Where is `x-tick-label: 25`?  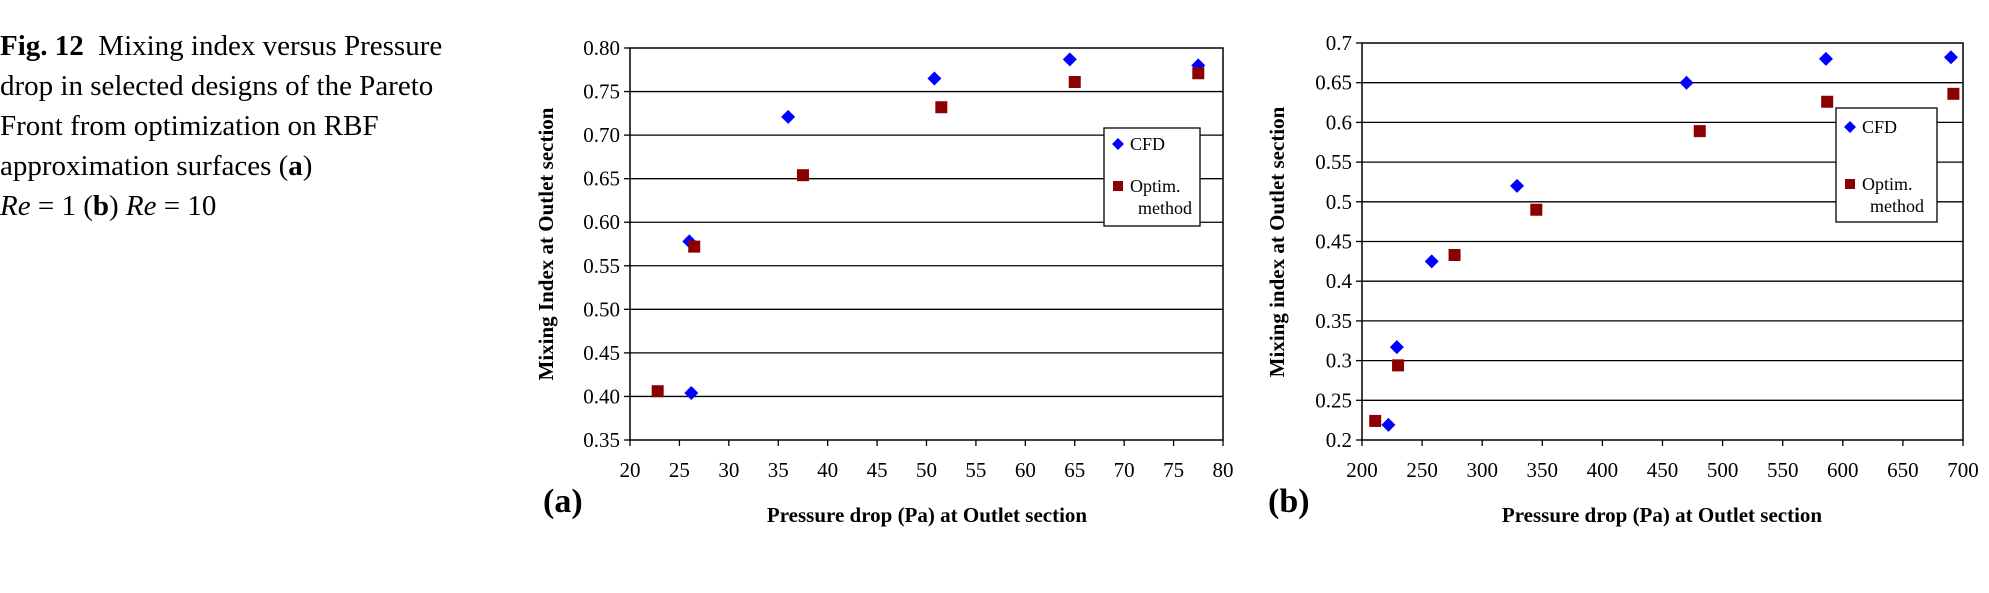 x-tick-label: 25 is located at coordinates (679, 470).